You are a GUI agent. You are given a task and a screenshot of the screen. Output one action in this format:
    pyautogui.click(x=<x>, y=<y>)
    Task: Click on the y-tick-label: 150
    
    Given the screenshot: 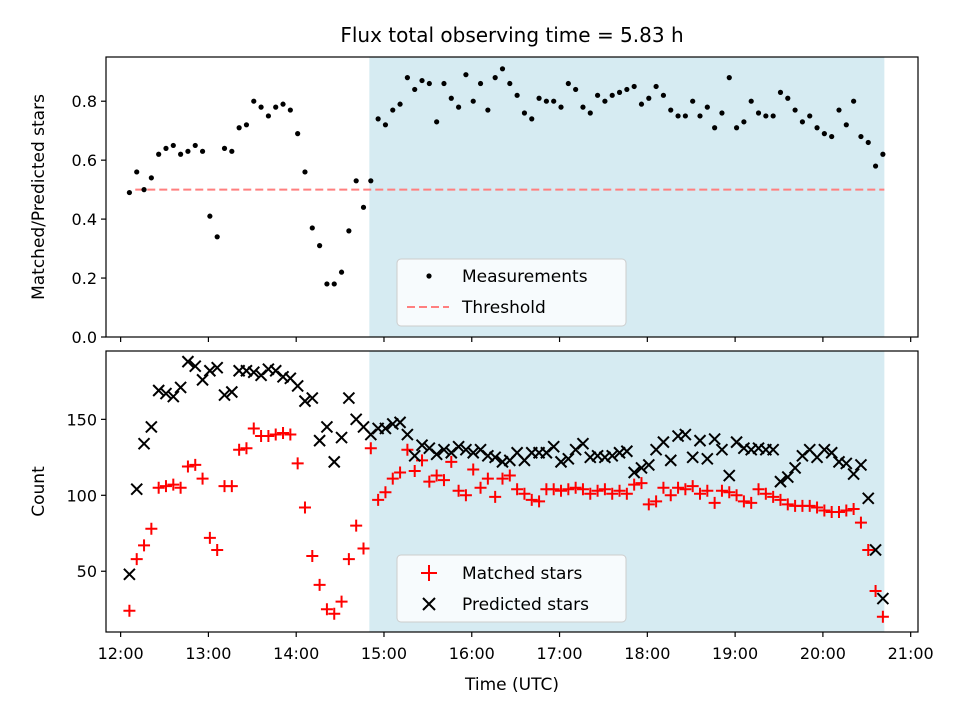 What is the action you would take?
    pyautogui.click(x=81, y=419)
    